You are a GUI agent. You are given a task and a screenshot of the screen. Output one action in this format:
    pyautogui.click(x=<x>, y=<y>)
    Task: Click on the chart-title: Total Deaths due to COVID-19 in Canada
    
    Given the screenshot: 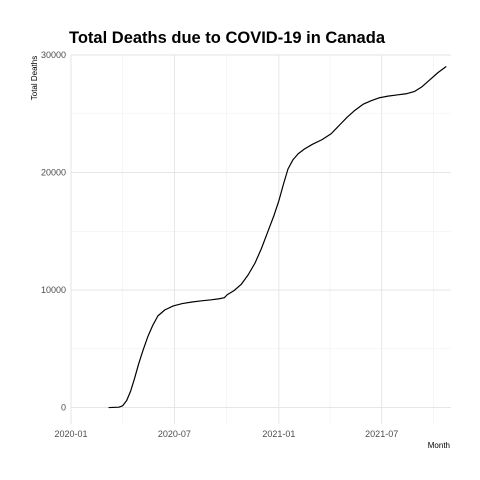 What is the action you would take?
    pyautogui.click(x=227, y=38)
    